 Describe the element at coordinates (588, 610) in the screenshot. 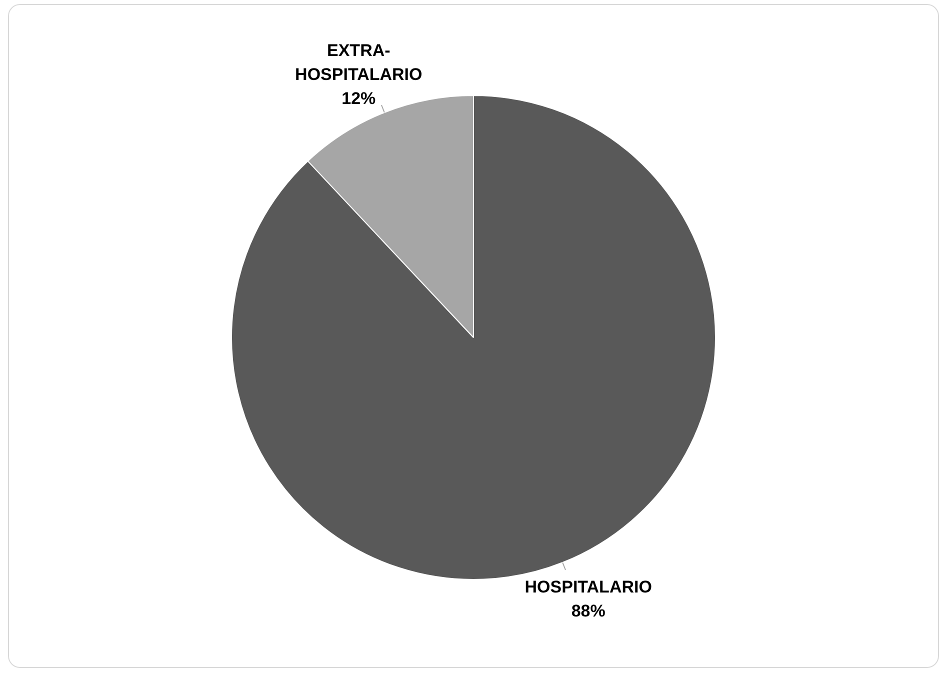

I see `data-label: 88%` at that location.